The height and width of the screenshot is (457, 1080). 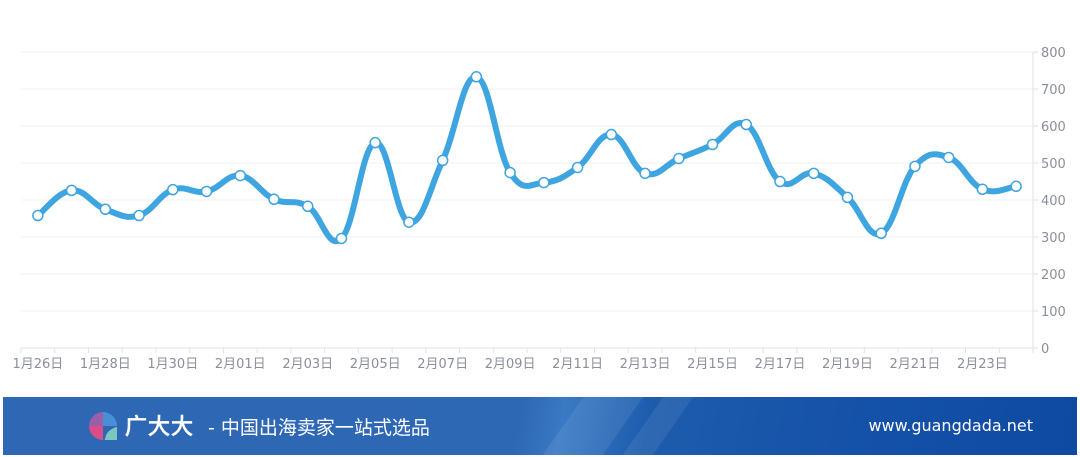 I want to click on x-tick-label: 2月05日, so click(x=375, y=364).